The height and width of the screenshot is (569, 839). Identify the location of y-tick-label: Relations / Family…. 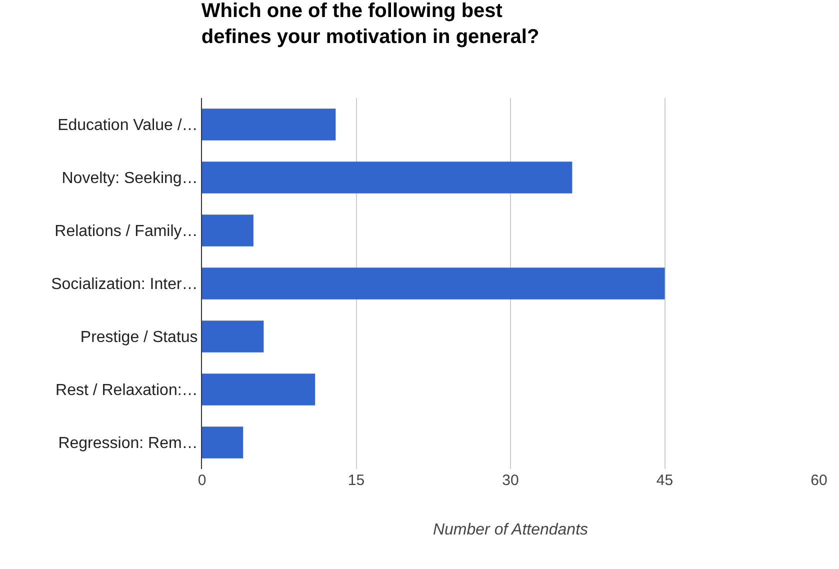
(126, 231).